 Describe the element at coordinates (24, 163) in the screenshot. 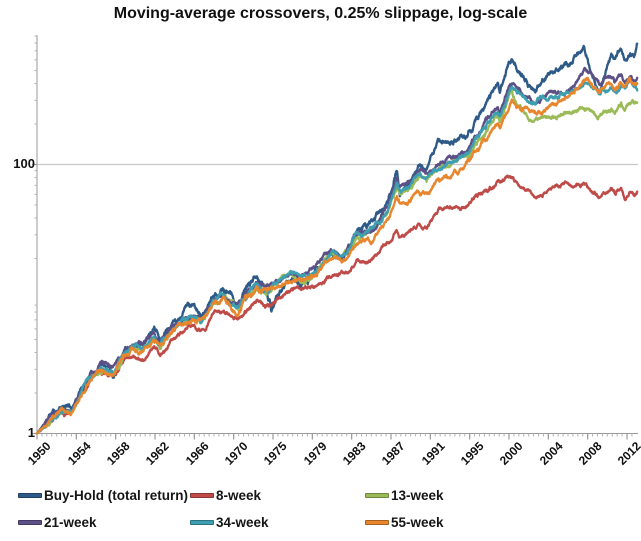

I see `y-axis-tick-label-100: 100` at that location.